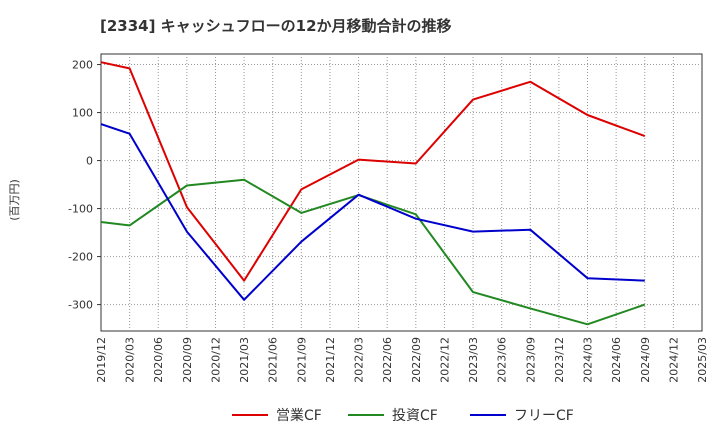  What do you see at coordinates (544, 416) in the screenshot?
I see `legend-label: フリーCF` at bounding box center [544, 416].